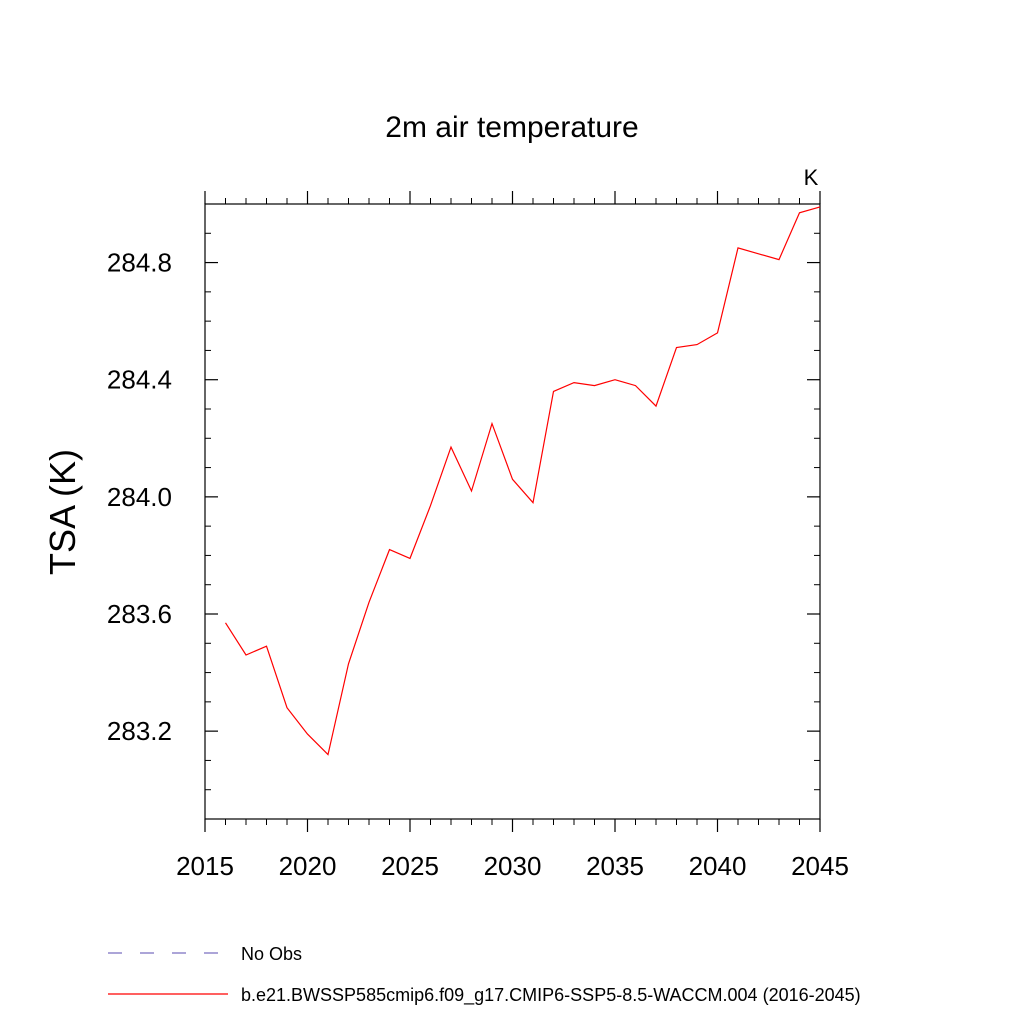  I want to click on chart-title: 2m air temperature, so click(511, 127).